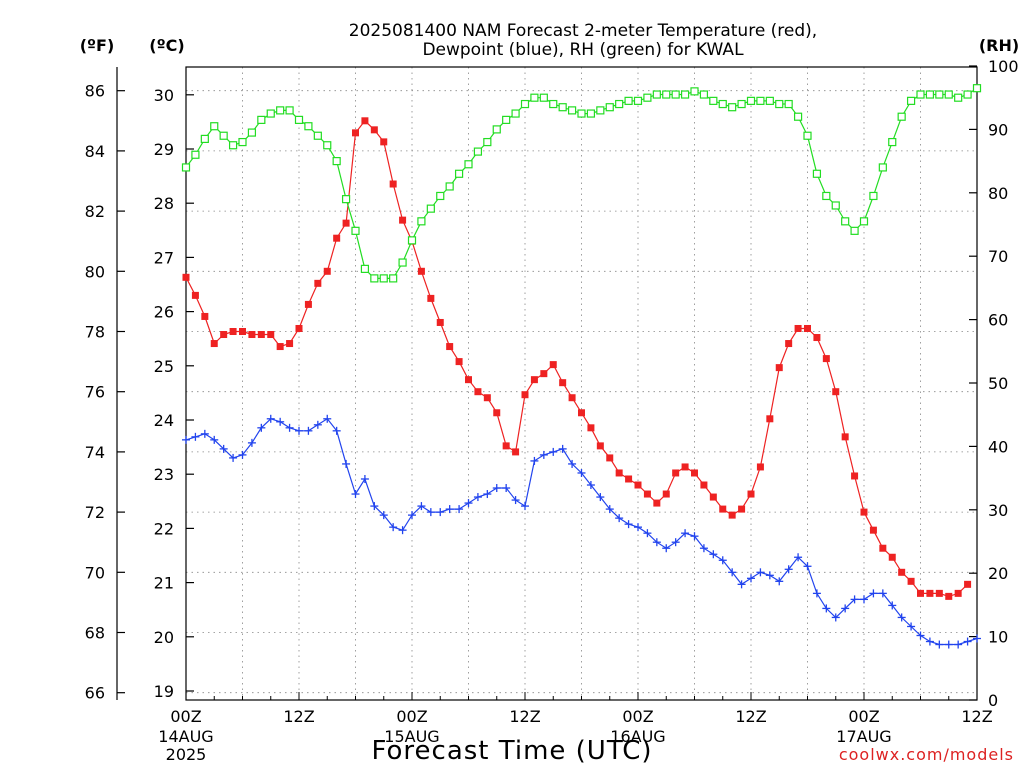 The width and height of the screenshot is (1024, 768). I want to click on rh-unit-label: (RH), so click(999, 45).